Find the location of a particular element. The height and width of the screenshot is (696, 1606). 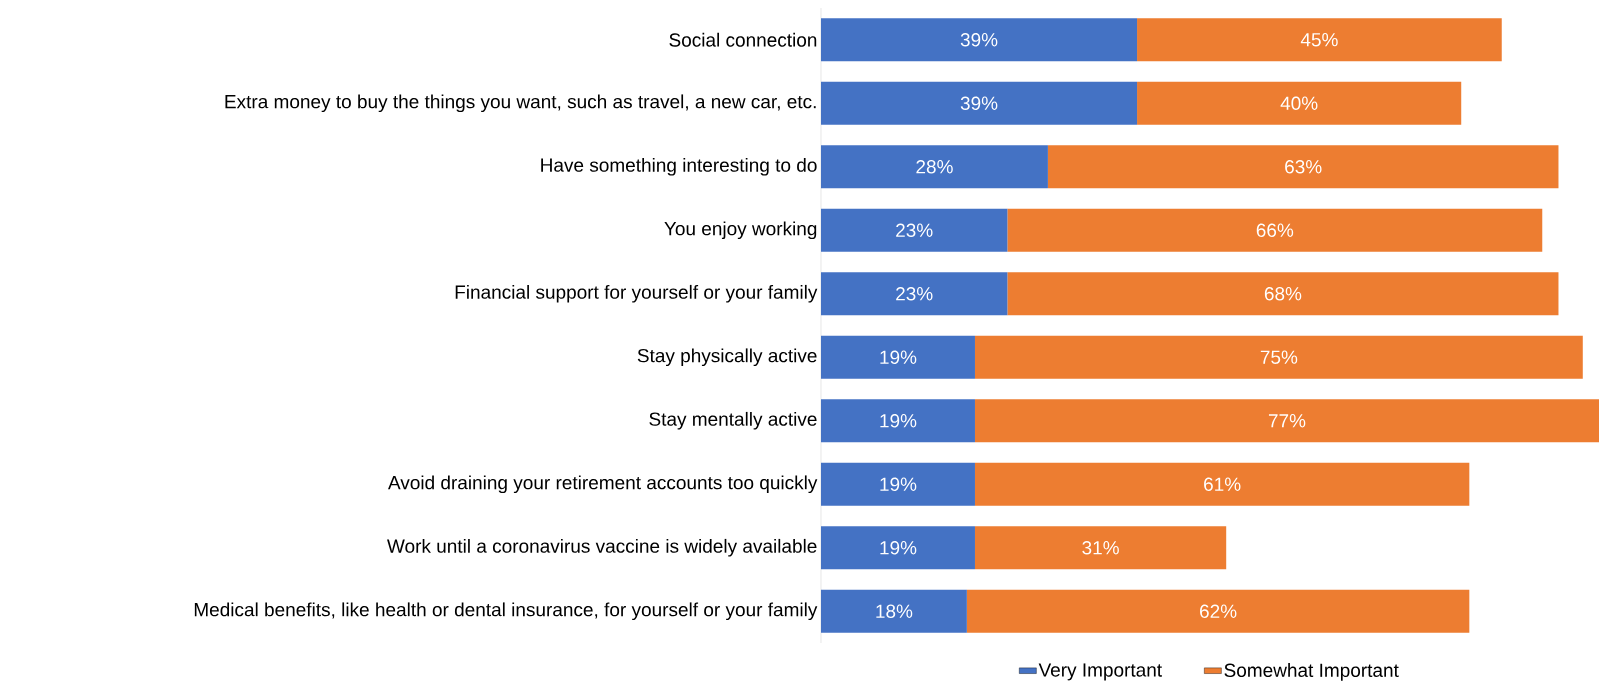

data-label: 75% is located at coordinates (1279, 357).